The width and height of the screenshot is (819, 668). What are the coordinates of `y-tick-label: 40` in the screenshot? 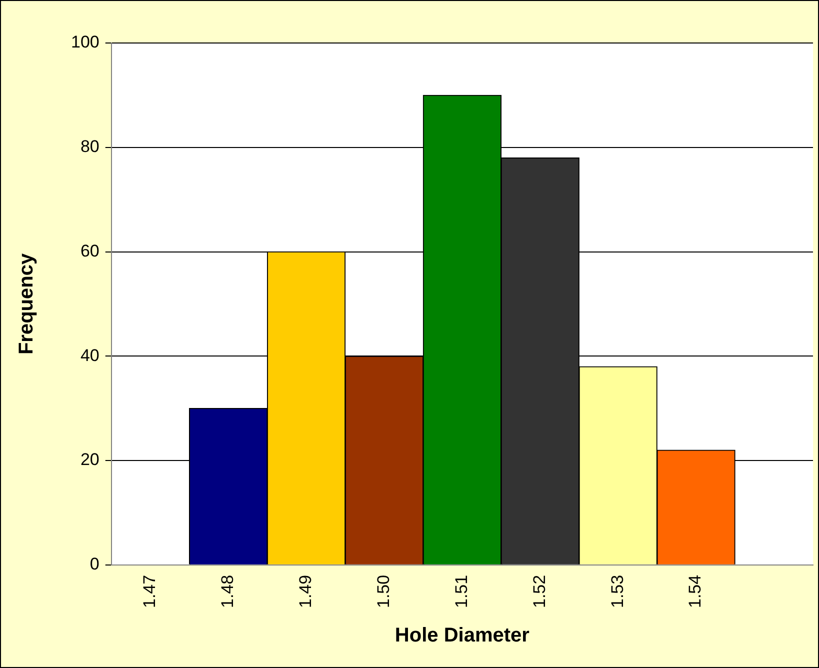 It's located at (90, 355).